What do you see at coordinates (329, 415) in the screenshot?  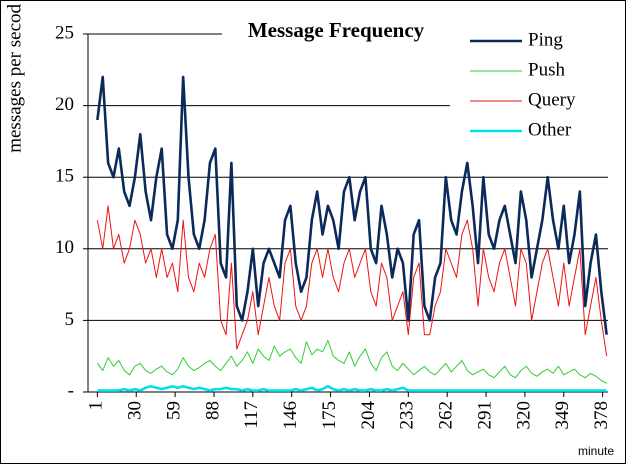 I see `x-tick-label: 175` at bounding box center [329, 415].